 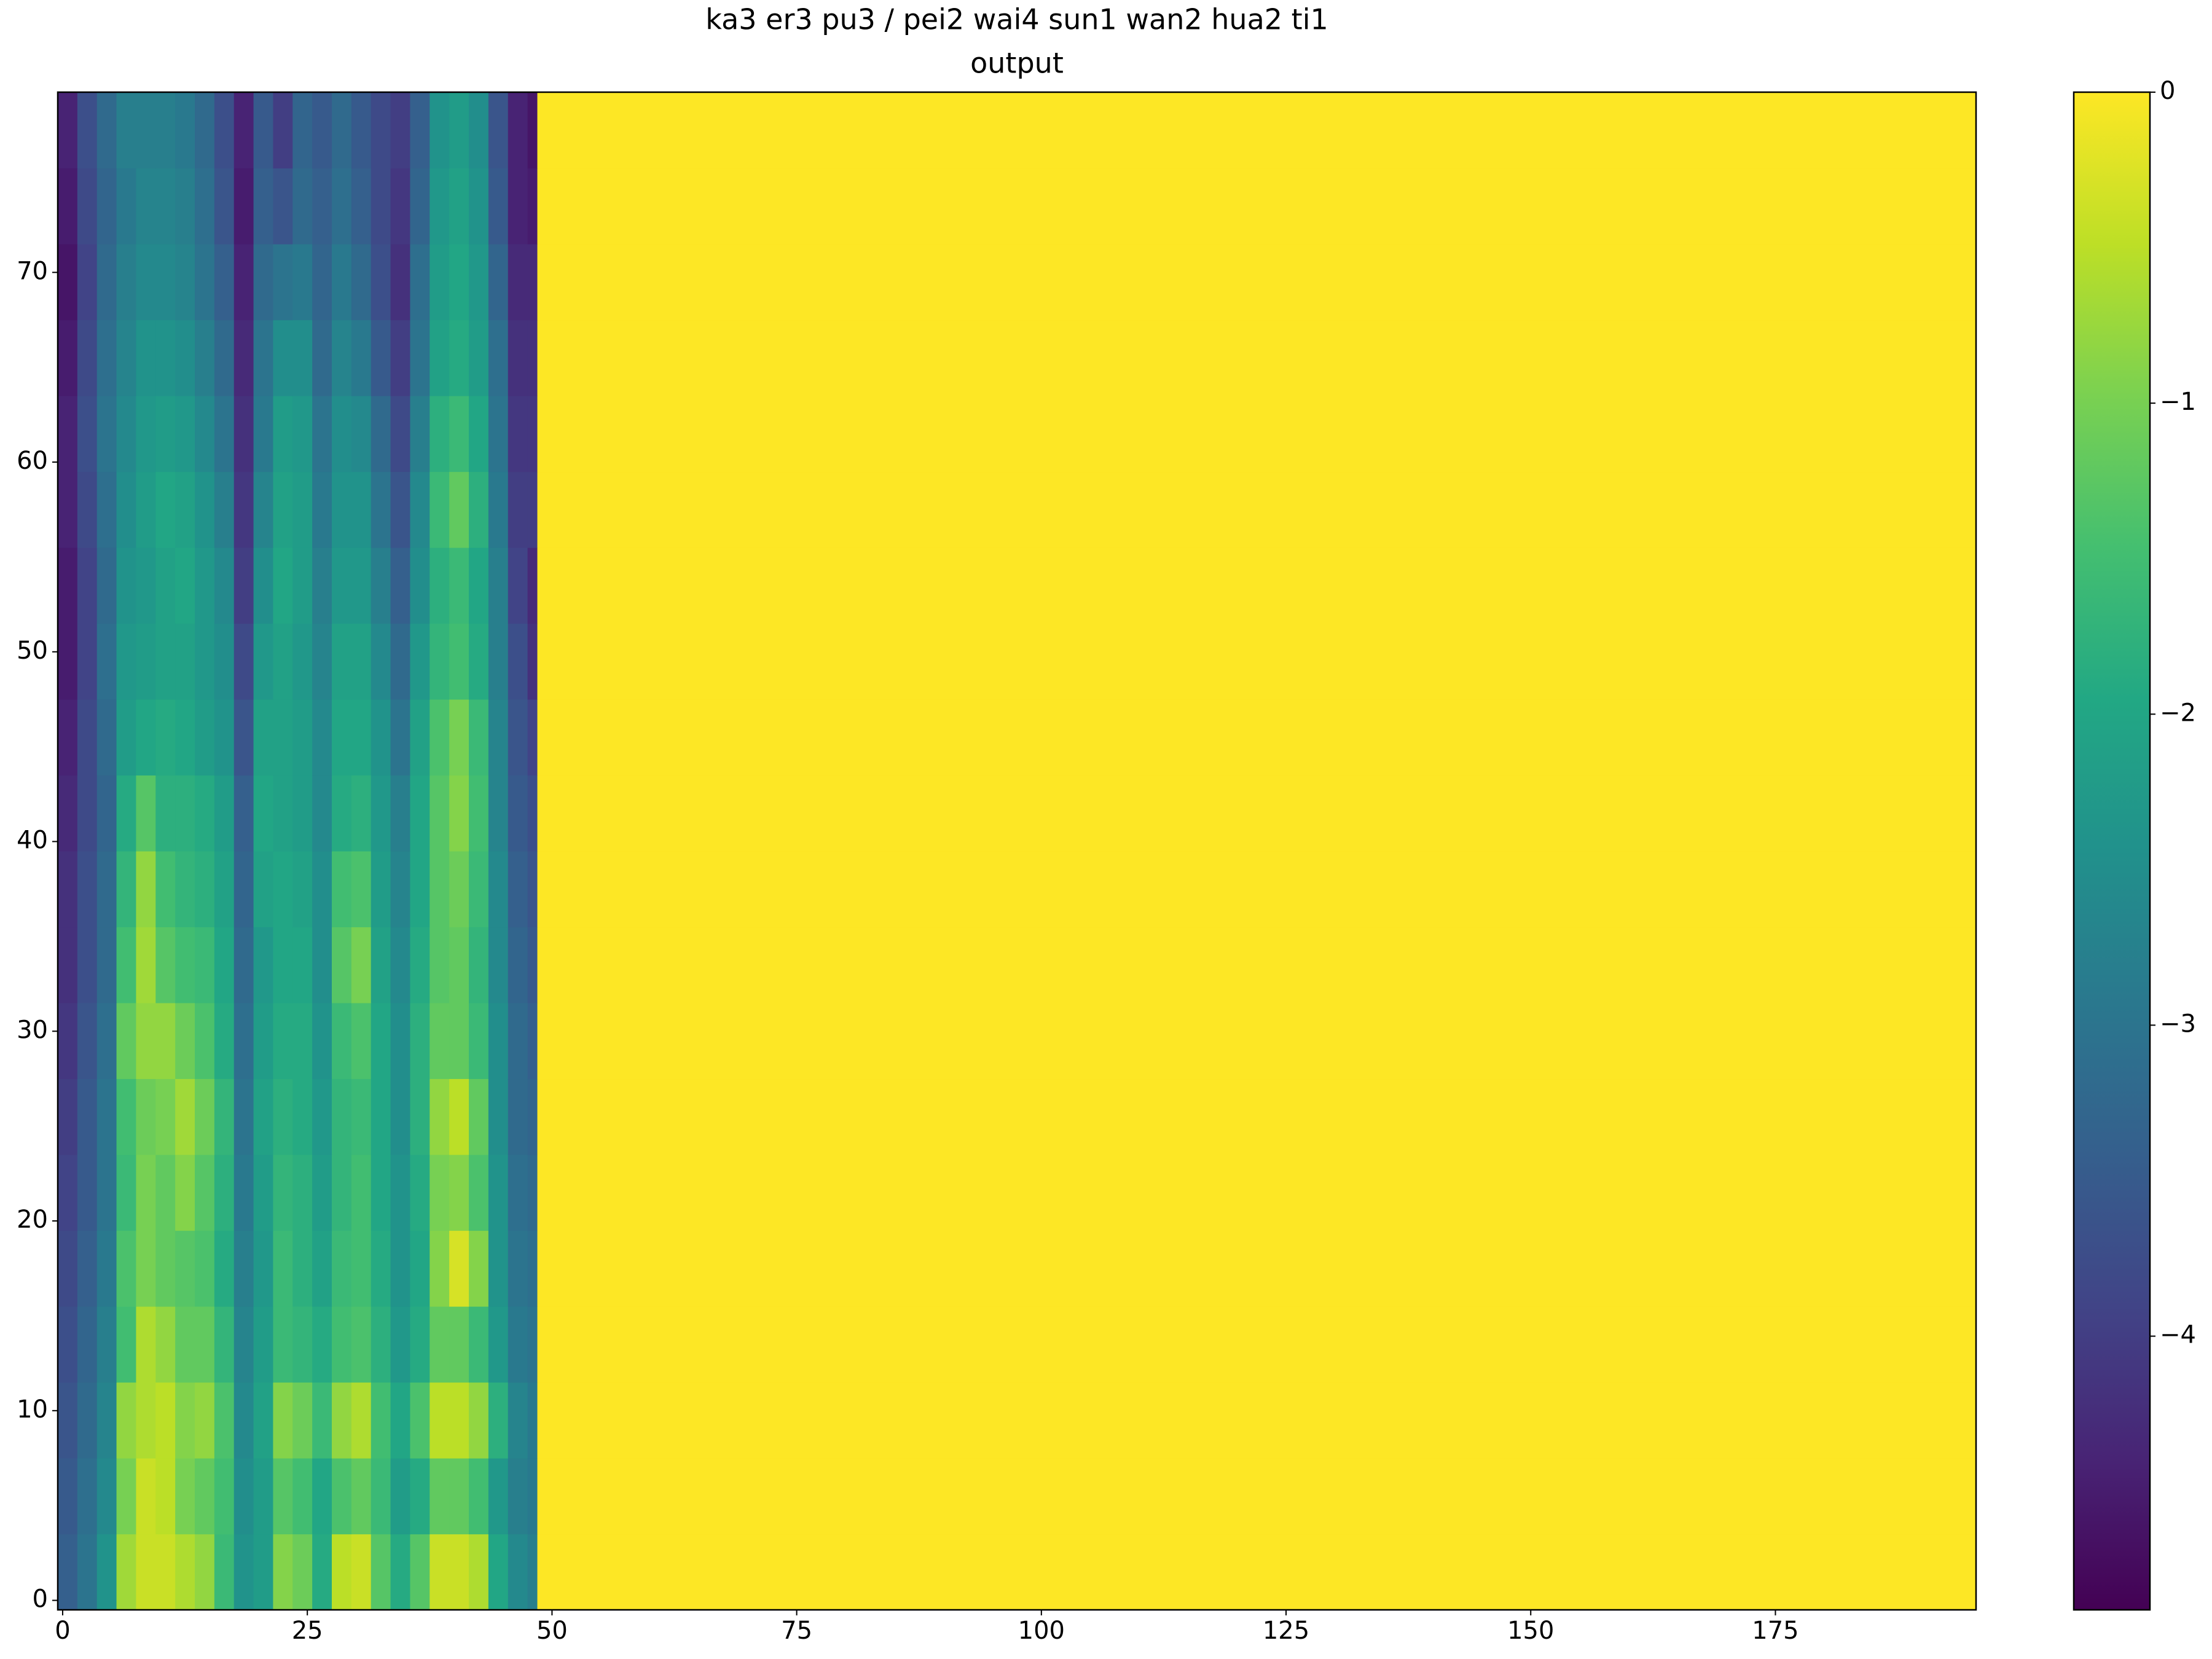 I want to click on colorbar, so click(x=2112, y=851).